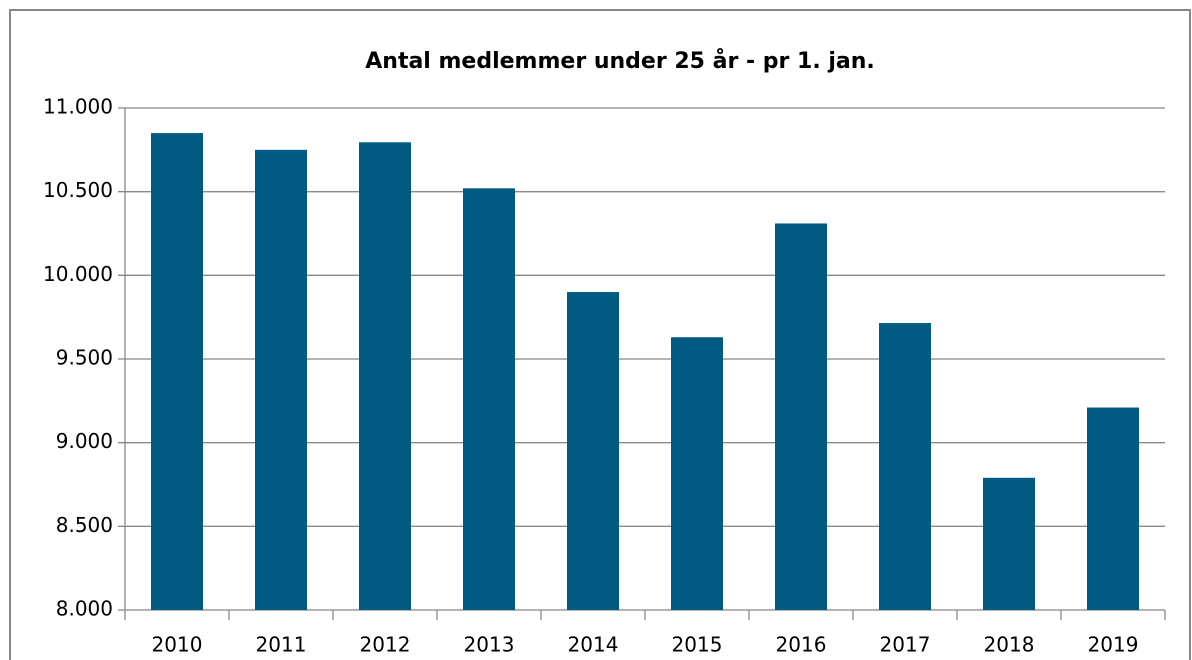 Image resolution: width=1192 pixels, height=660 pixels. What do you see at coordinates (1113, 645) in the screenshot?
I see `x-tick-label: 2019` at bounding box center [1113, 645].